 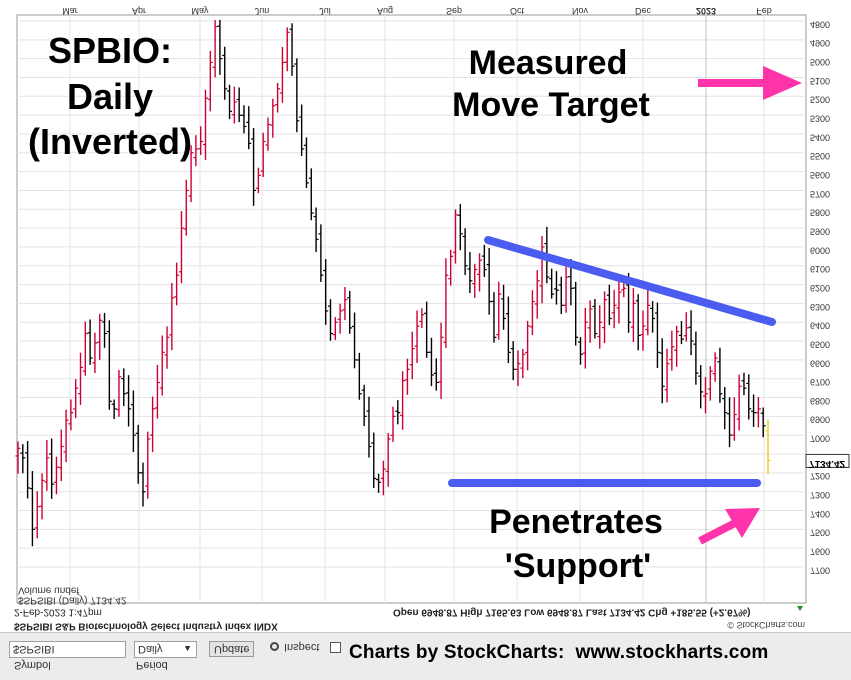 I want to click on y-tick-label: 7200, so click(x=820, y=476).